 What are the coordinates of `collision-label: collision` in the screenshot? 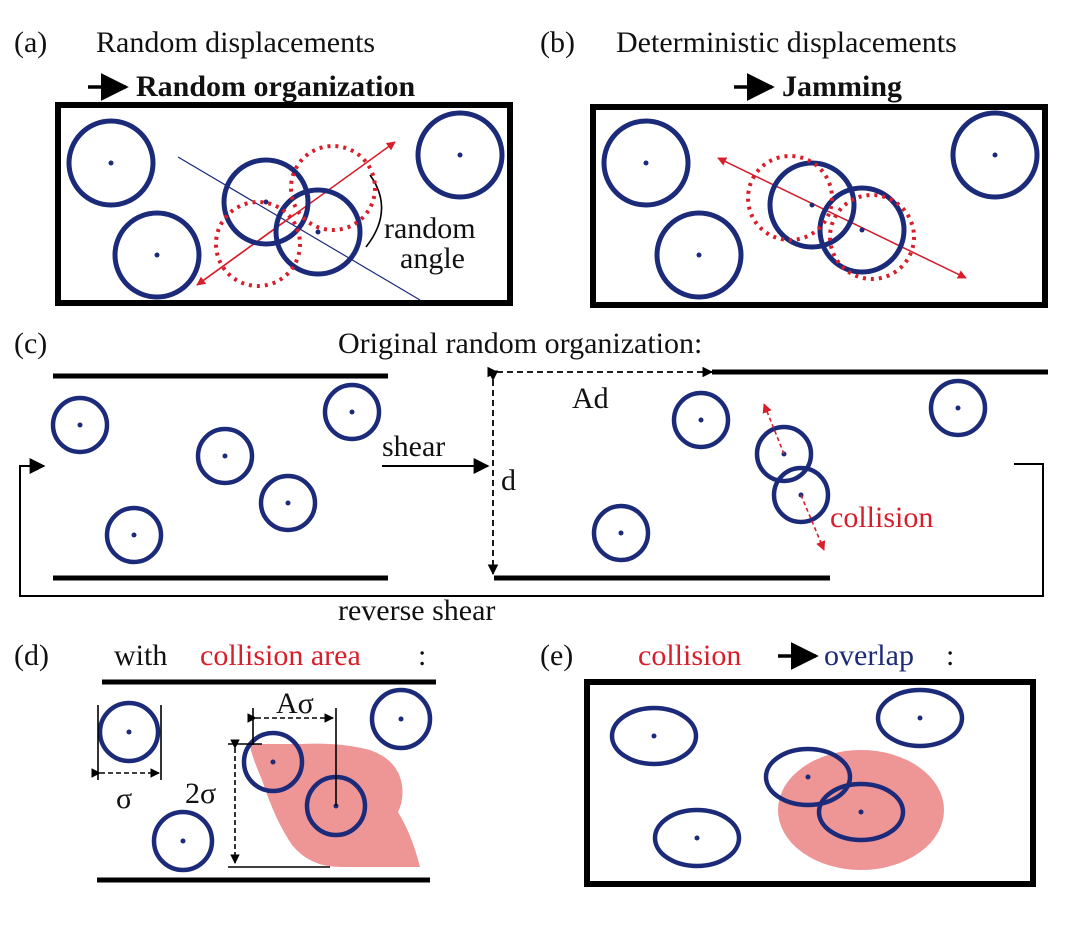 It's located at (881, 517).